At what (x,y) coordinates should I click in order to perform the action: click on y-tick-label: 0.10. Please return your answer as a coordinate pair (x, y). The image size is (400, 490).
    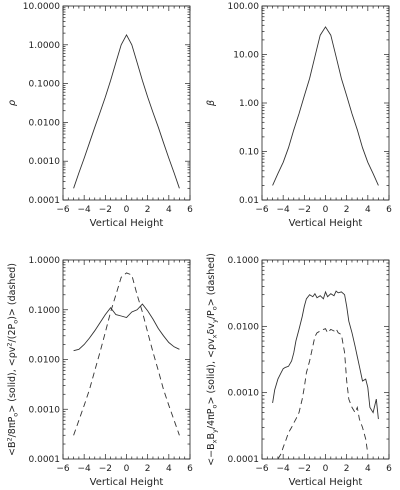
    Looking at the image, I should click on (249, 153).